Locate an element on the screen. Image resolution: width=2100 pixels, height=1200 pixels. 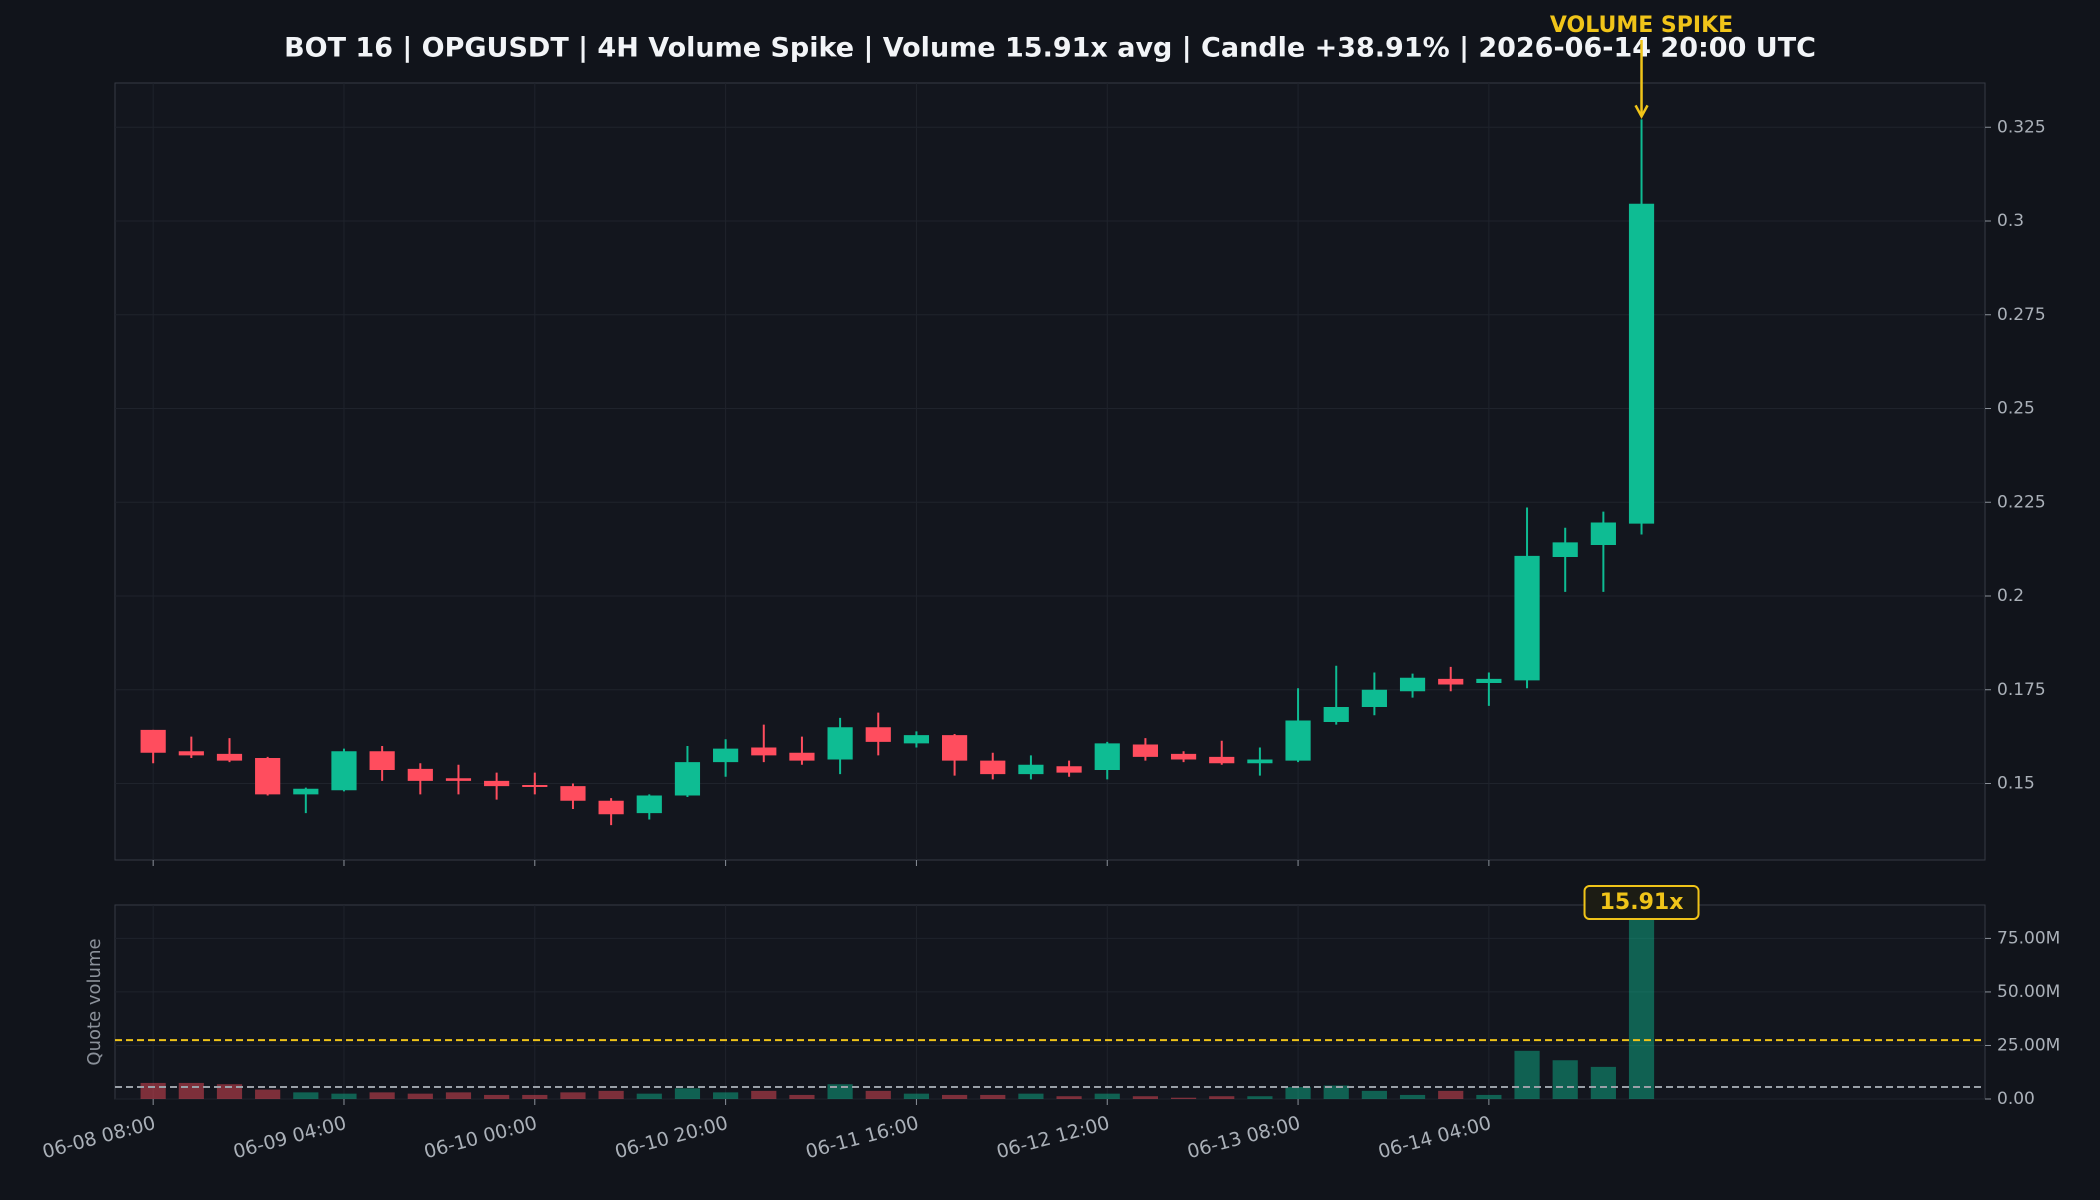
y-tick-label: 0.2 is located at coordinates (2010, 596).